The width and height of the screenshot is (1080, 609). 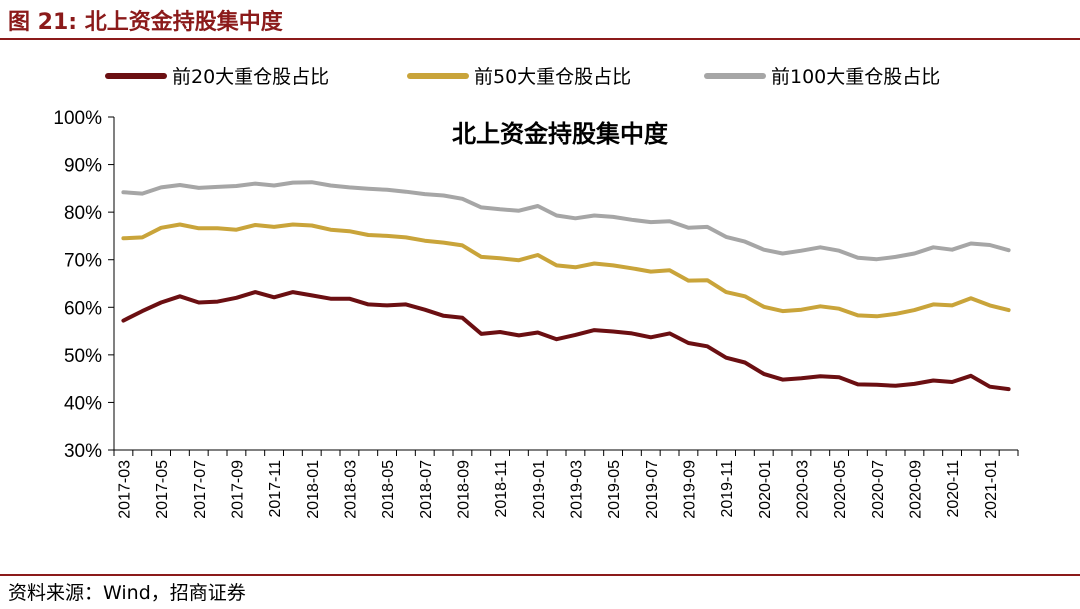 What do you see at coordinates (727, 489) in the screenshot?
I see `x-tick-label: 2019-11` at bounding box center [727, 489].